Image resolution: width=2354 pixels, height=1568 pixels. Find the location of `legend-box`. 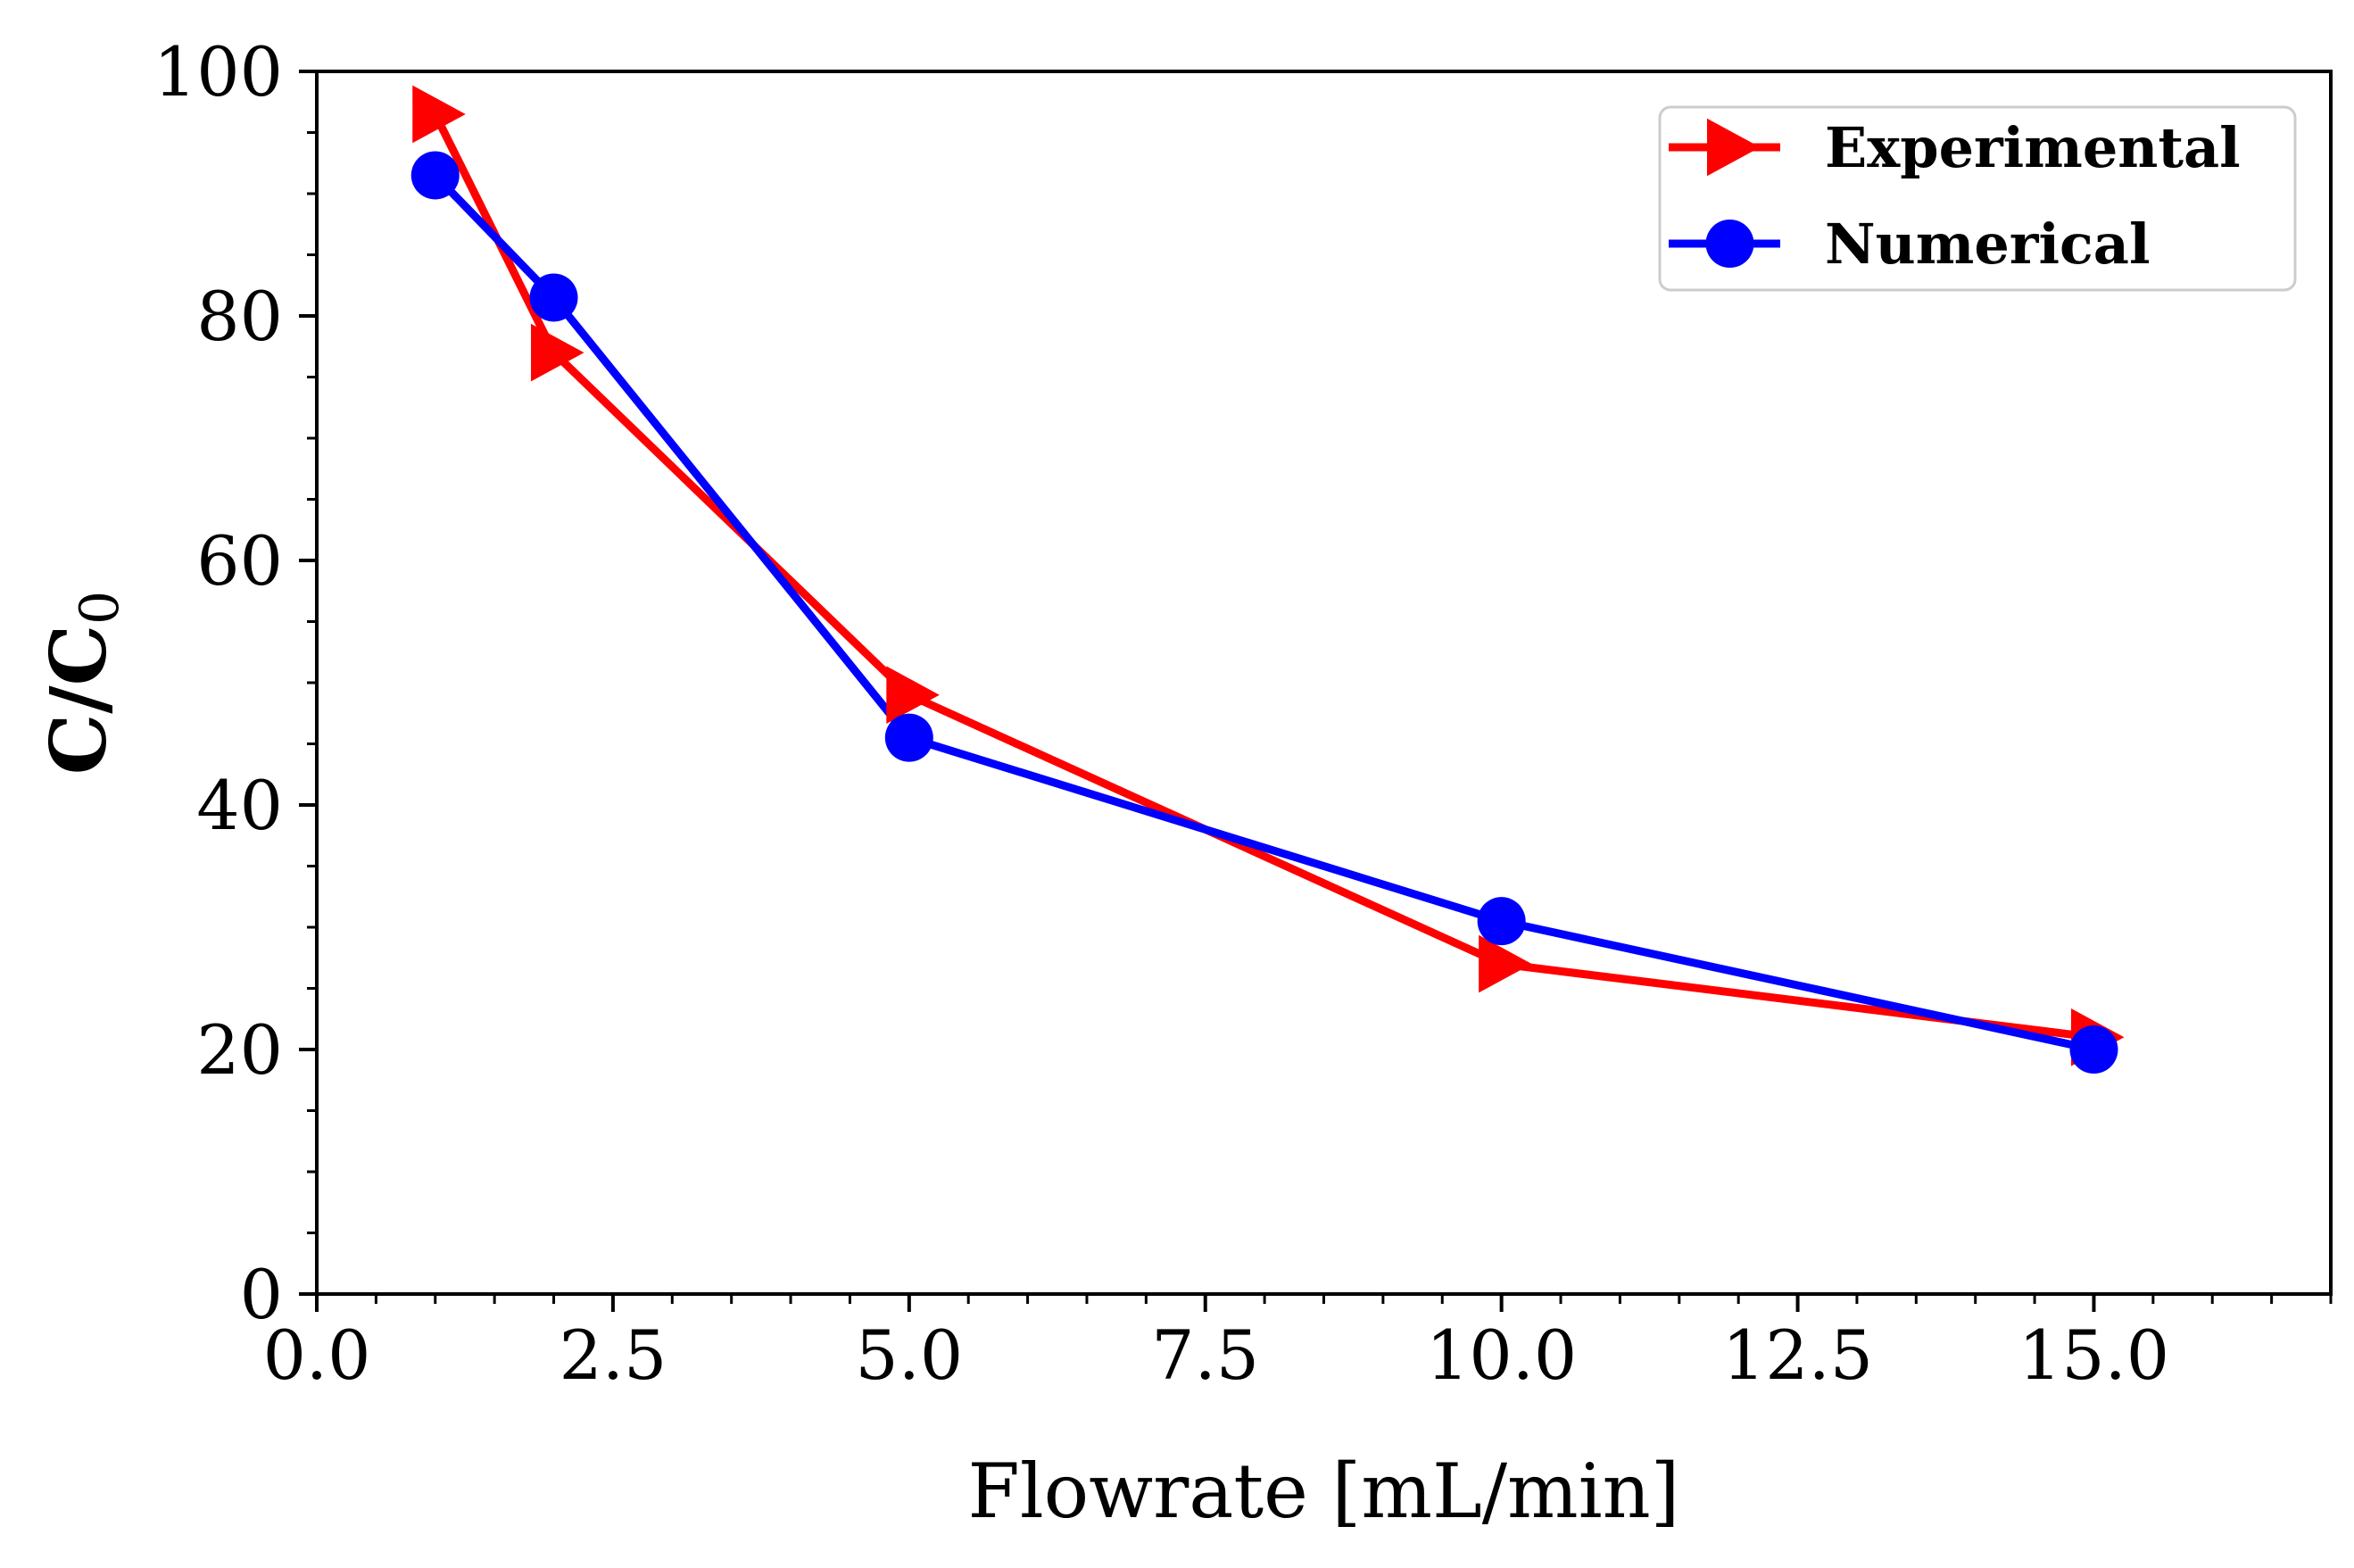

legend-box is located at coordinates (1977, 198).